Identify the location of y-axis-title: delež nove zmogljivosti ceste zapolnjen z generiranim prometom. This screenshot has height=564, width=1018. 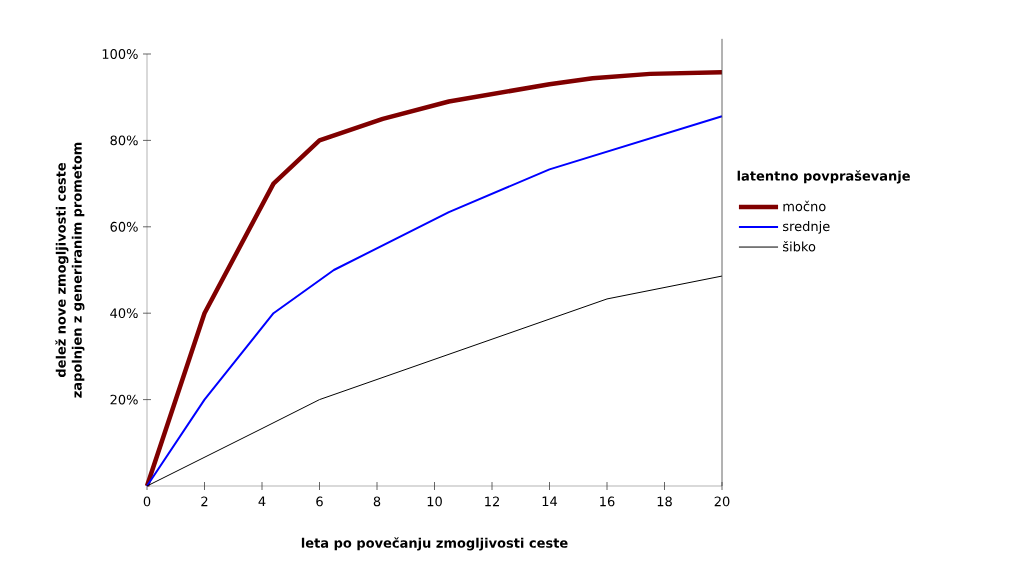
(70, 270).